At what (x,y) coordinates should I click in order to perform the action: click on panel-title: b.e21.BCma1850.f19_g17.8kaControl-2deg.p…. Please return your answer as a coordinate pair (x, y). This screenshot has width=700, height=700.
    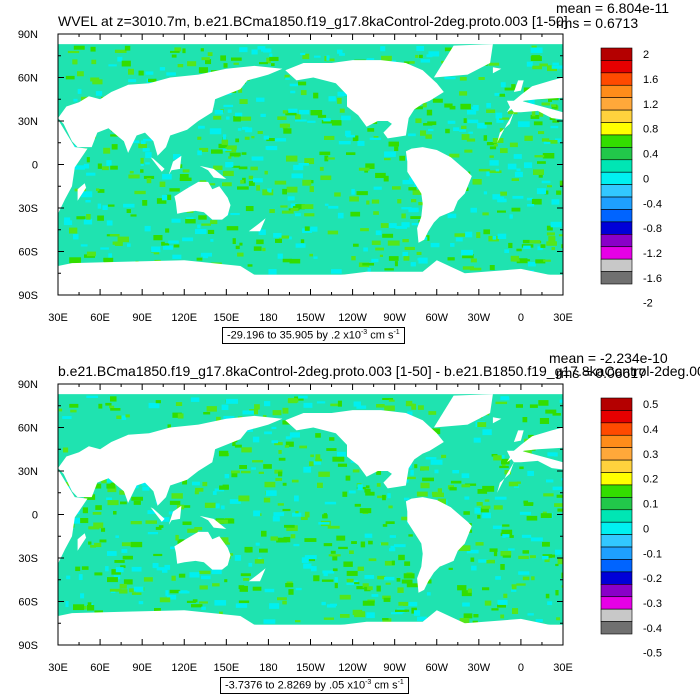
    Looking at the image, I should click on (379, 371).